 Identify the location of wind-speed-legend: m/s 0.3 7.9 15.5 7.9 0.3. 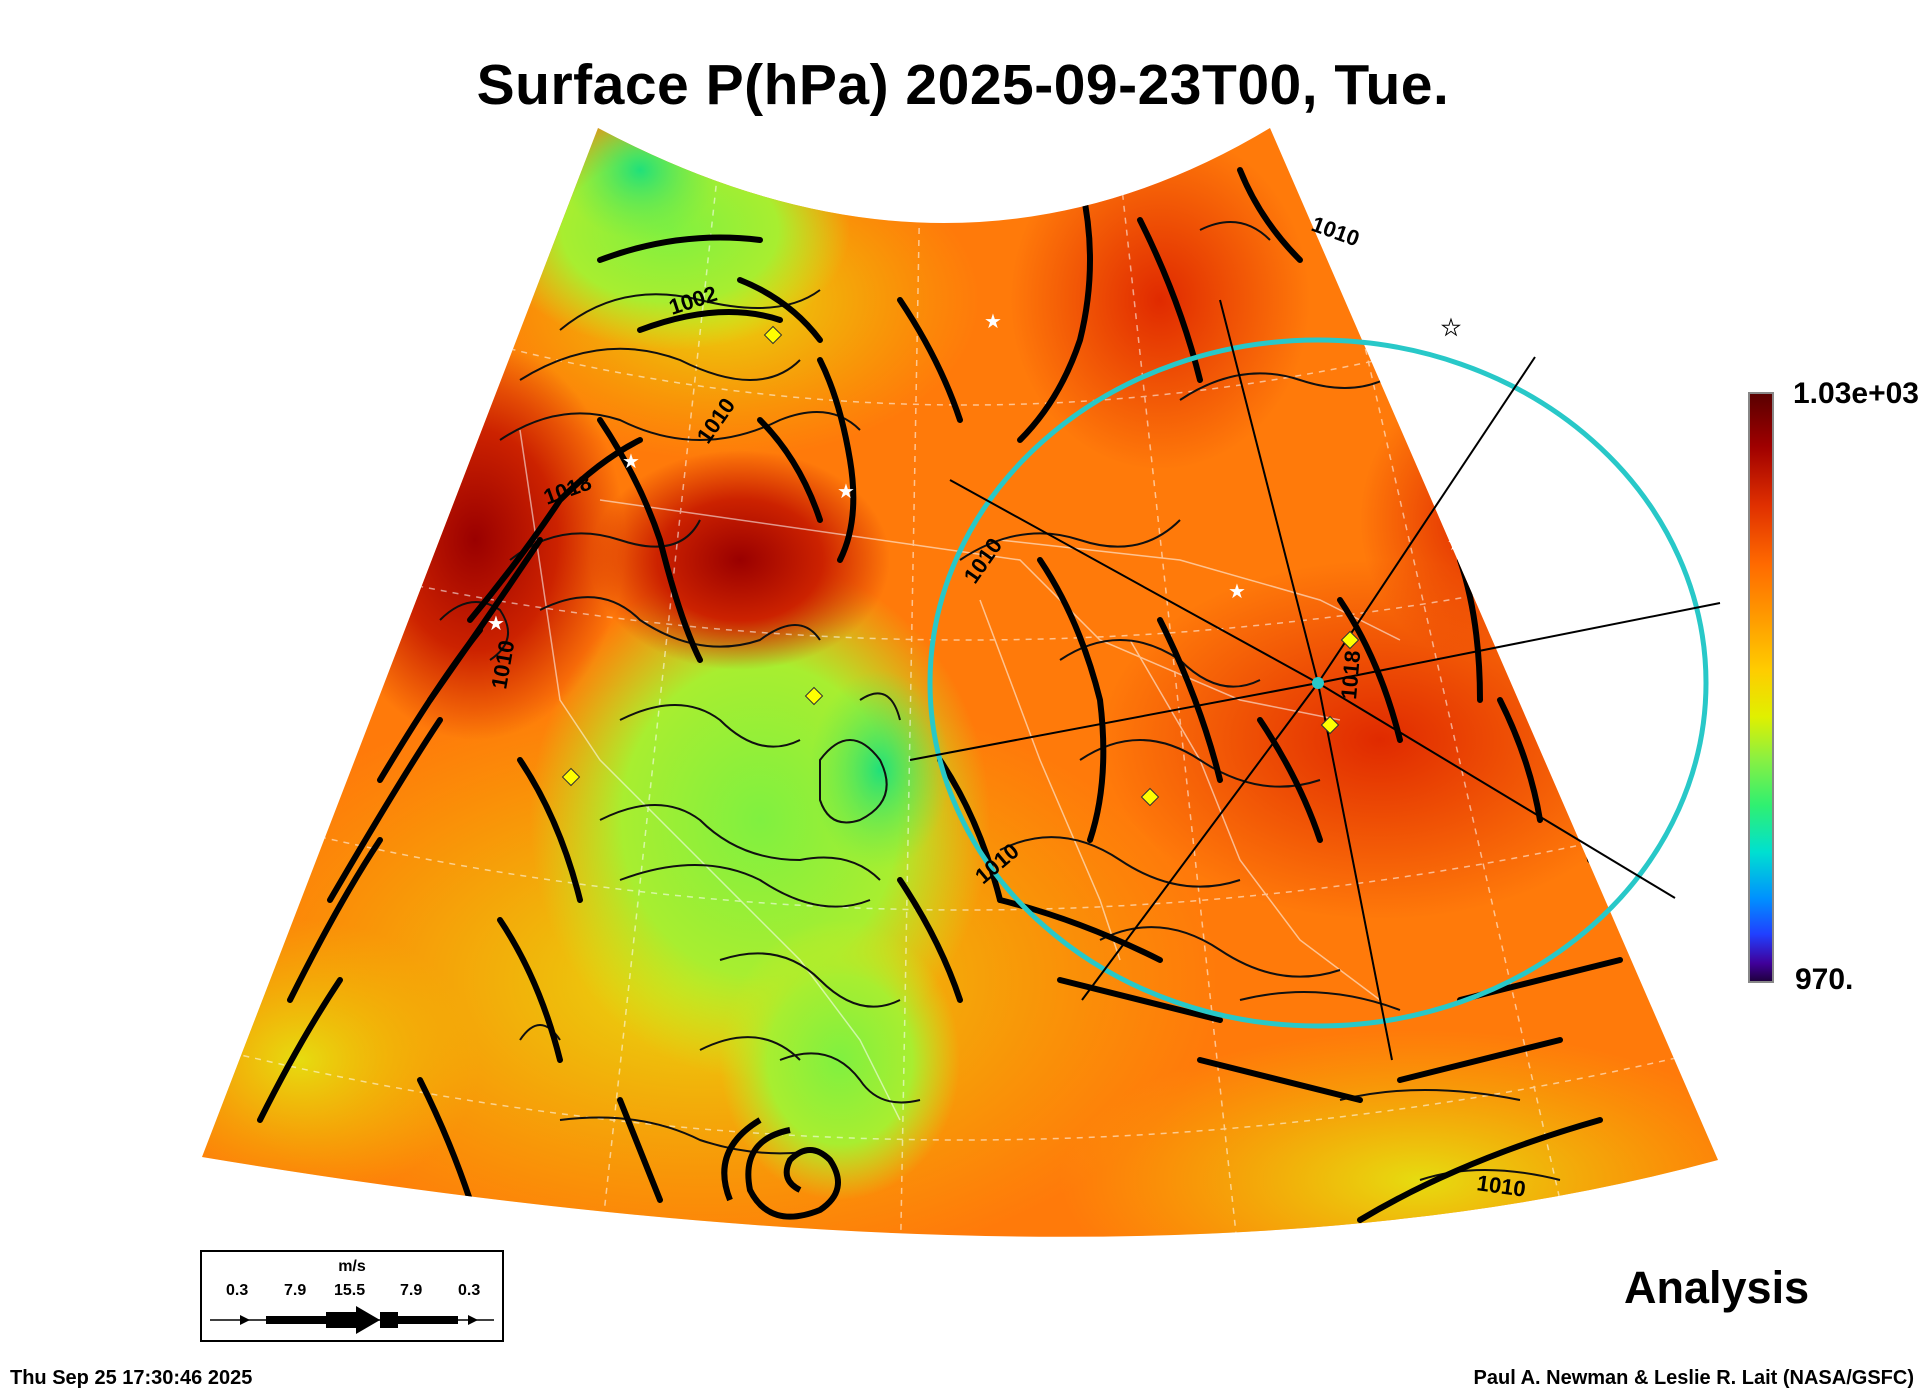
(352, 1296).